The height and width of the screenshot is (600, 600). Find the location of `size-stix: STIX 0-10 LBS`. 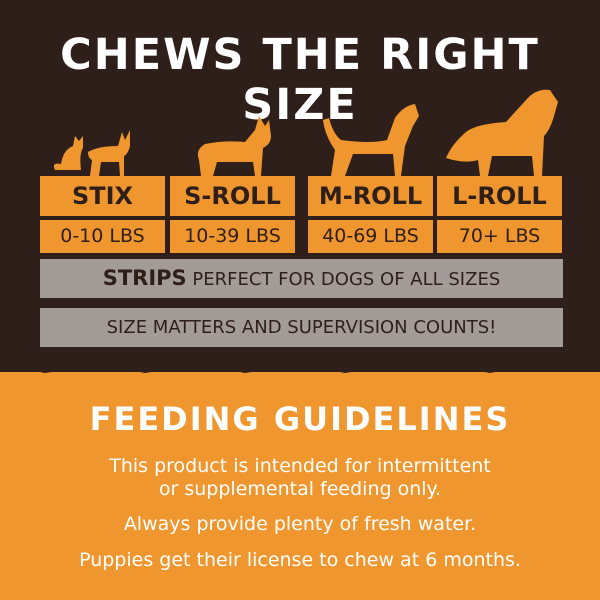

size-stix: STIX 0-10 LBS is located at coordinates (102, 130).